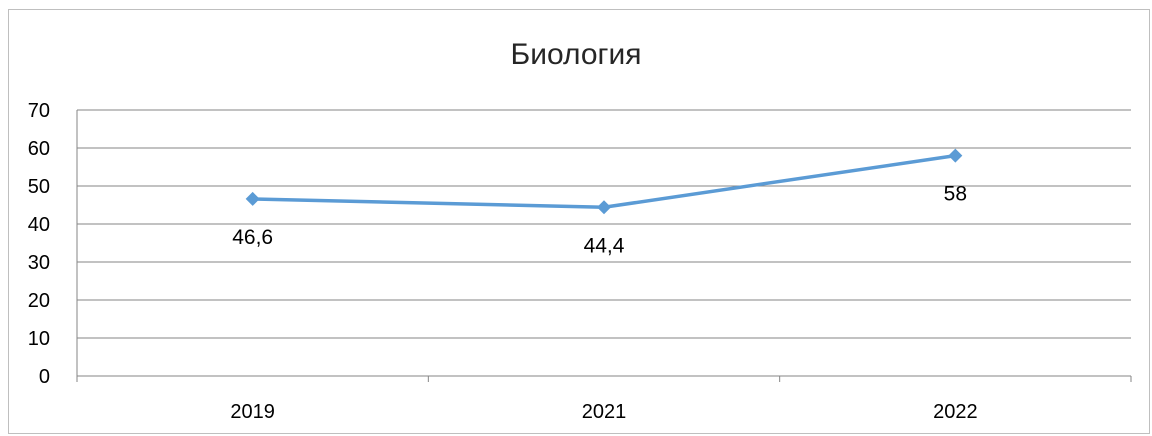  Describe the element at coordinates (252, 412) in the screenshot. I see `x-tick-label: 2019` at that location.